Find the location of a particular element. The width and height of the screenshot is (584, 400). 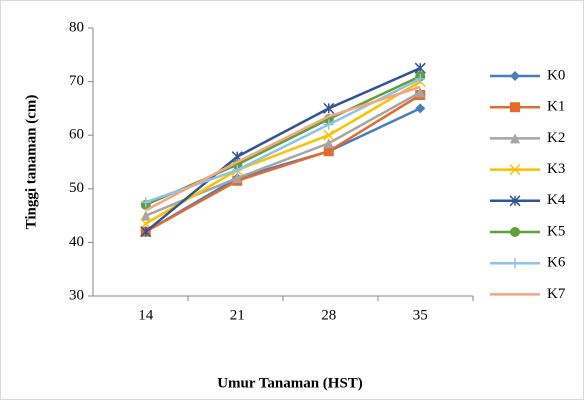

y-tick-label: 60 is located at coordinates (76, 135).